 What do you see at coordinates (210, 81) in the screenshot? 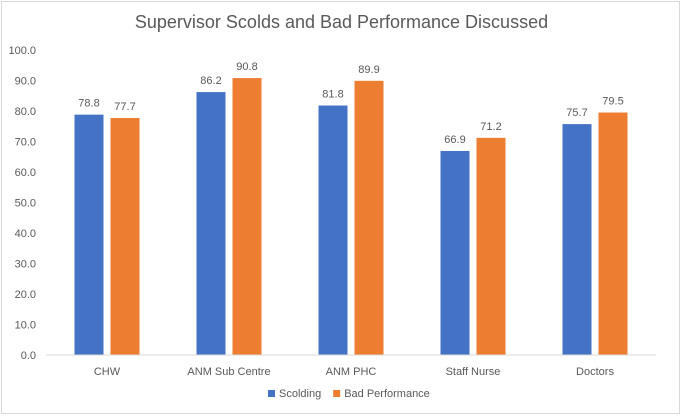
I see `data-label: 86.2` at bounding box center [210, 81].